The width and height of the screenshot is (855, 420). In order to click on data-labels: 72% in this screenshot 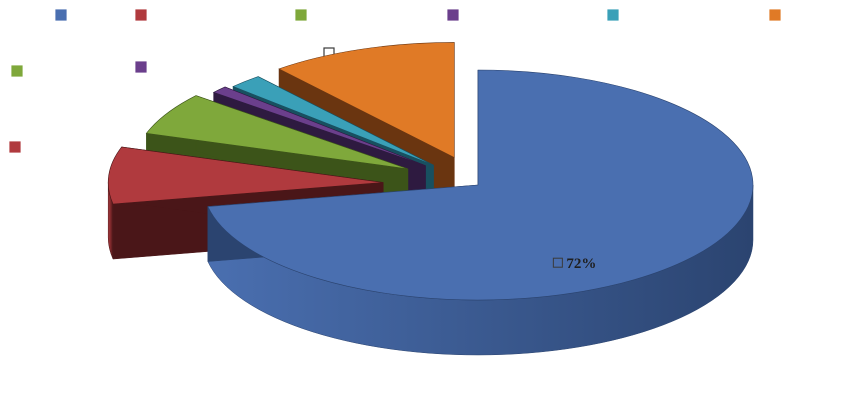, I will do `click(574, 264)`.